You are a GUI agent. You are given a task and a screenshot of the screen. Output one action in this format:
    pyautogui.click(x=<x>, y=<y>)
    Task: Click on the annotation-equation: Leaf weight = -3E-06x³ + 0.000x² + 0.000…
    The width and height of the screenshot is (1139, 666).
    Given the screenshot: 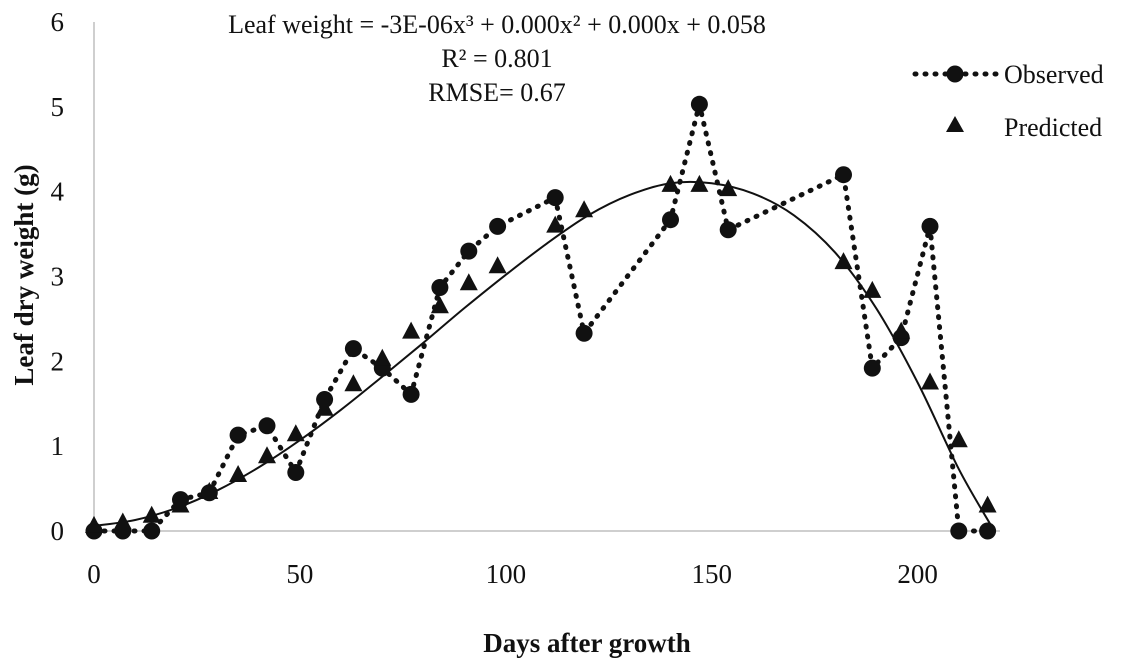 What is the action you would take?
    pyautogui.click(x=497, y=24)
    